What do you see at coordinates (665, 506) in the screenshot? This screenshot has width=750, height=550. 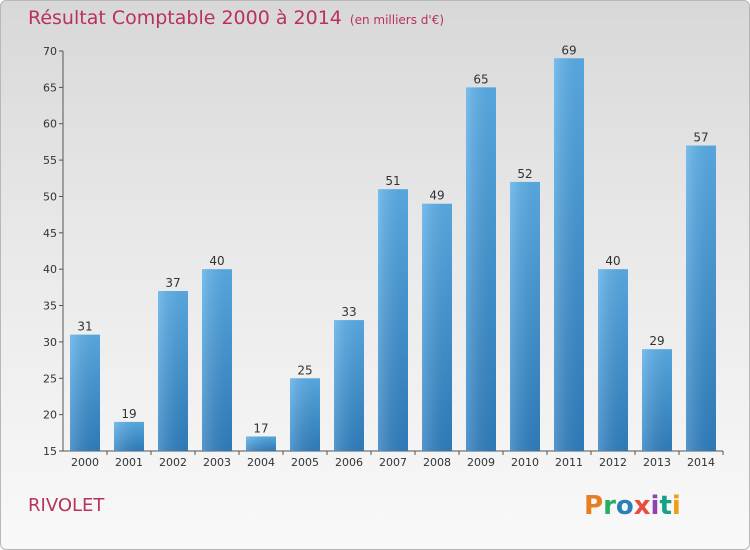 I see `logo-letter: t` at bounding box center [665, 506].